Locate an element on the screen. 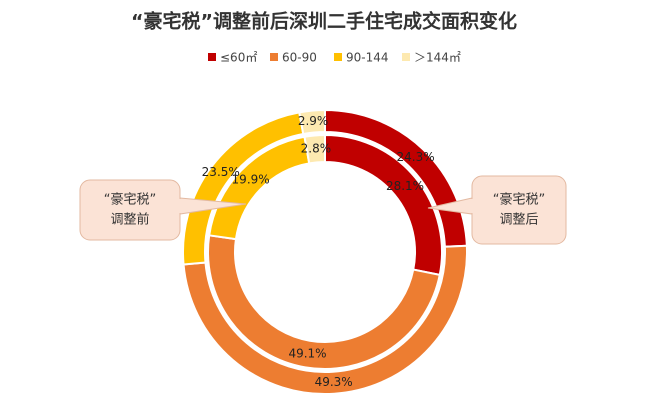  data-label: 28.1% is located at coordinates (405, 186).